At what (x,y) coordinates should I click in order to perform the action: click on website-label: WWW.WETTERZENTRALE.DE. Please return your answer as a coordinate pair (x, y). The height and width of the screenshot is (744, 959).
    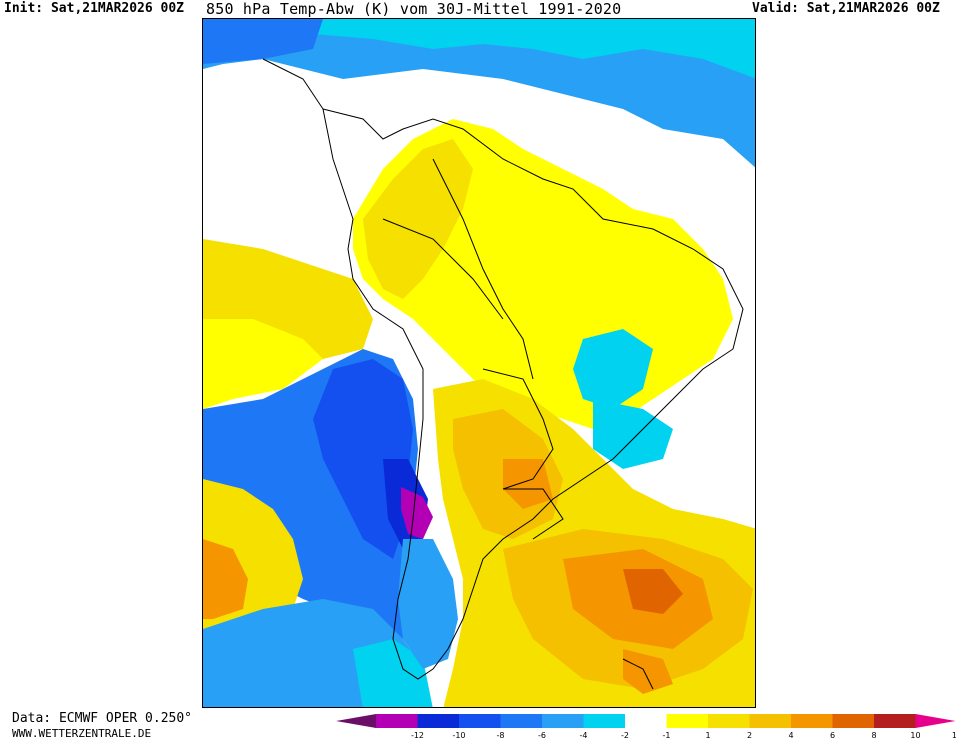
    Looking at the image, I should click on (82, 733).